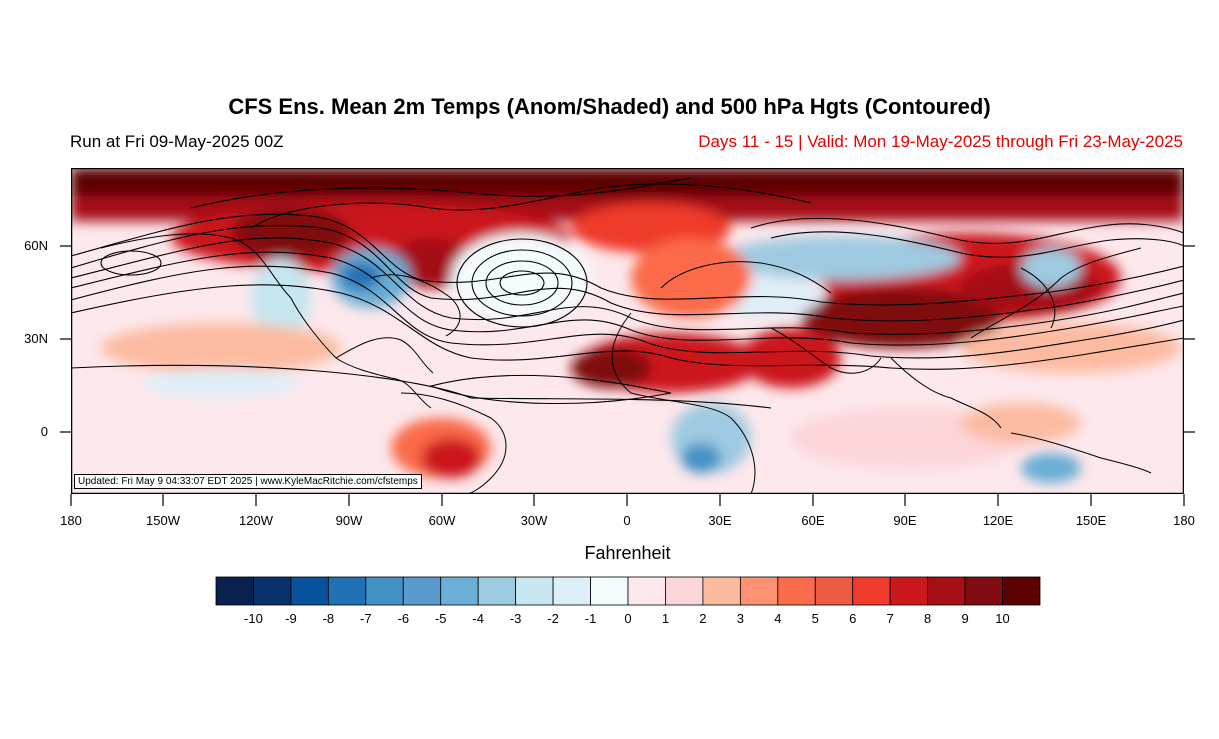 Image resolution: width=1219 pixels, height=739 pixels. Describe the element at coordinates (628, 618) in the screenshot. I see `colorbar-label: 0` at that location.